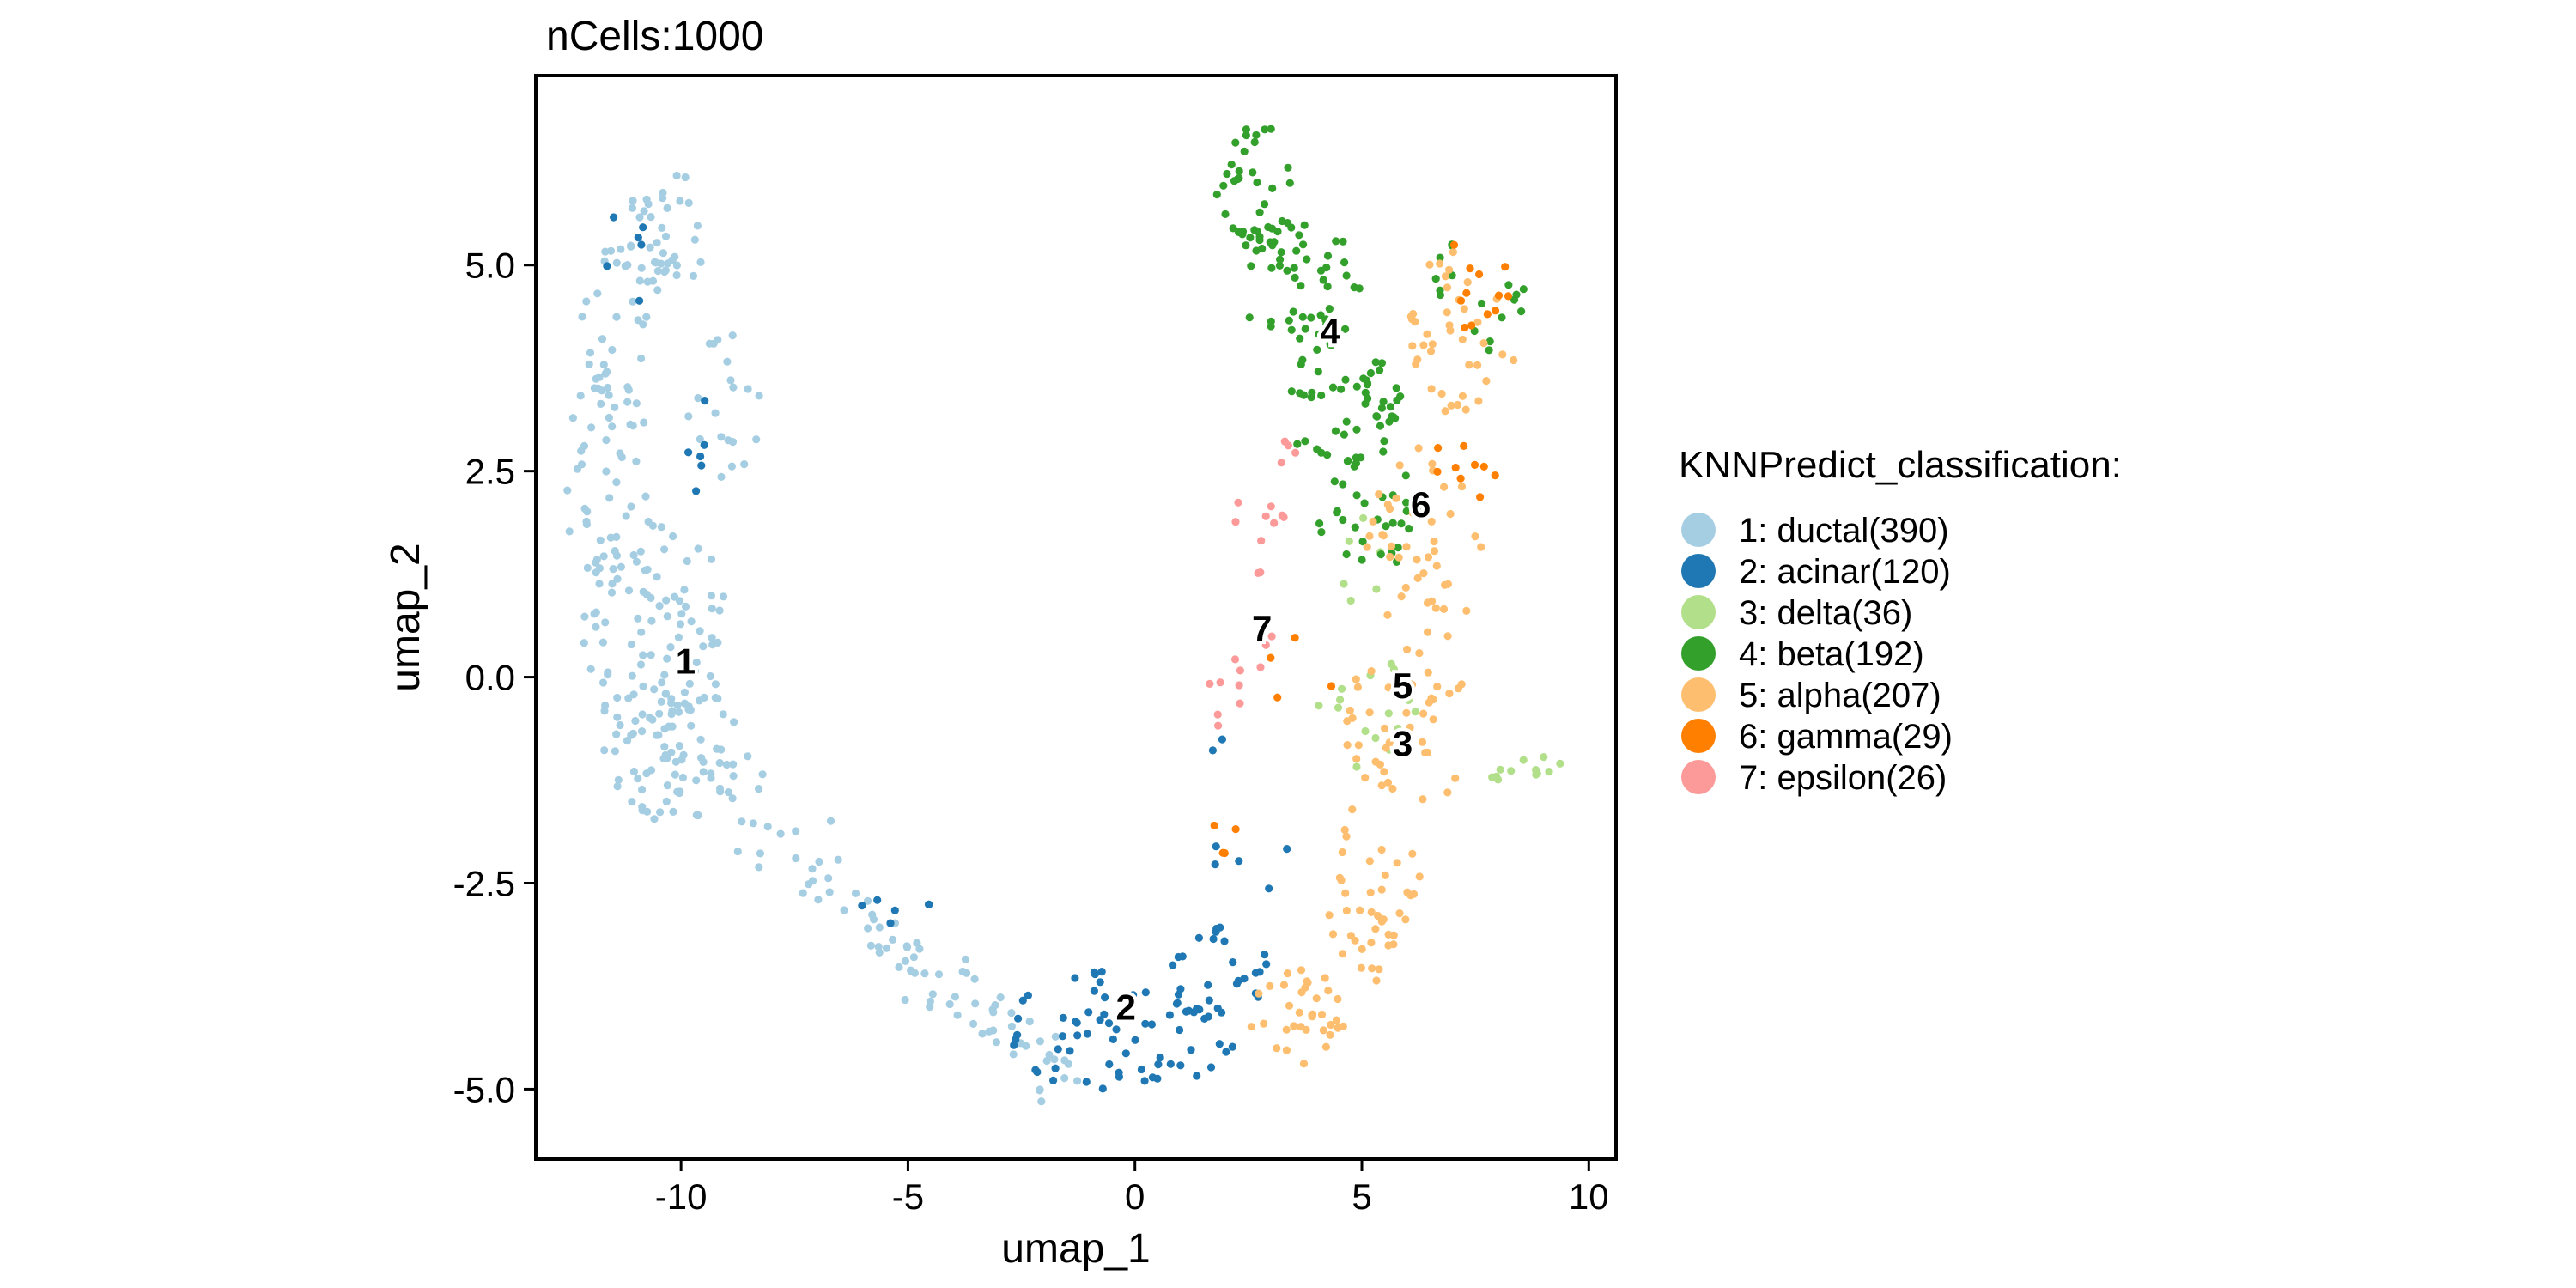 This screenshot has height=1288, width=2576. I want to click on x-tick-label: -5, so click(908, 1196).